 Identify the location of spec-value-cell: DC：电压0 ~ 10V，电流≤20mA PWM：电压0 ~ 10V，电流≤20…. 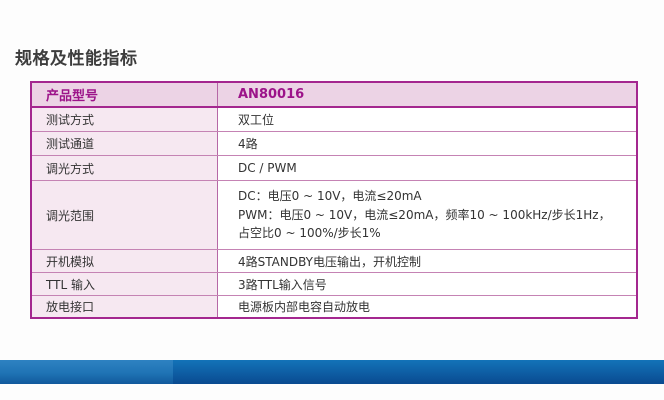
(427, 215).